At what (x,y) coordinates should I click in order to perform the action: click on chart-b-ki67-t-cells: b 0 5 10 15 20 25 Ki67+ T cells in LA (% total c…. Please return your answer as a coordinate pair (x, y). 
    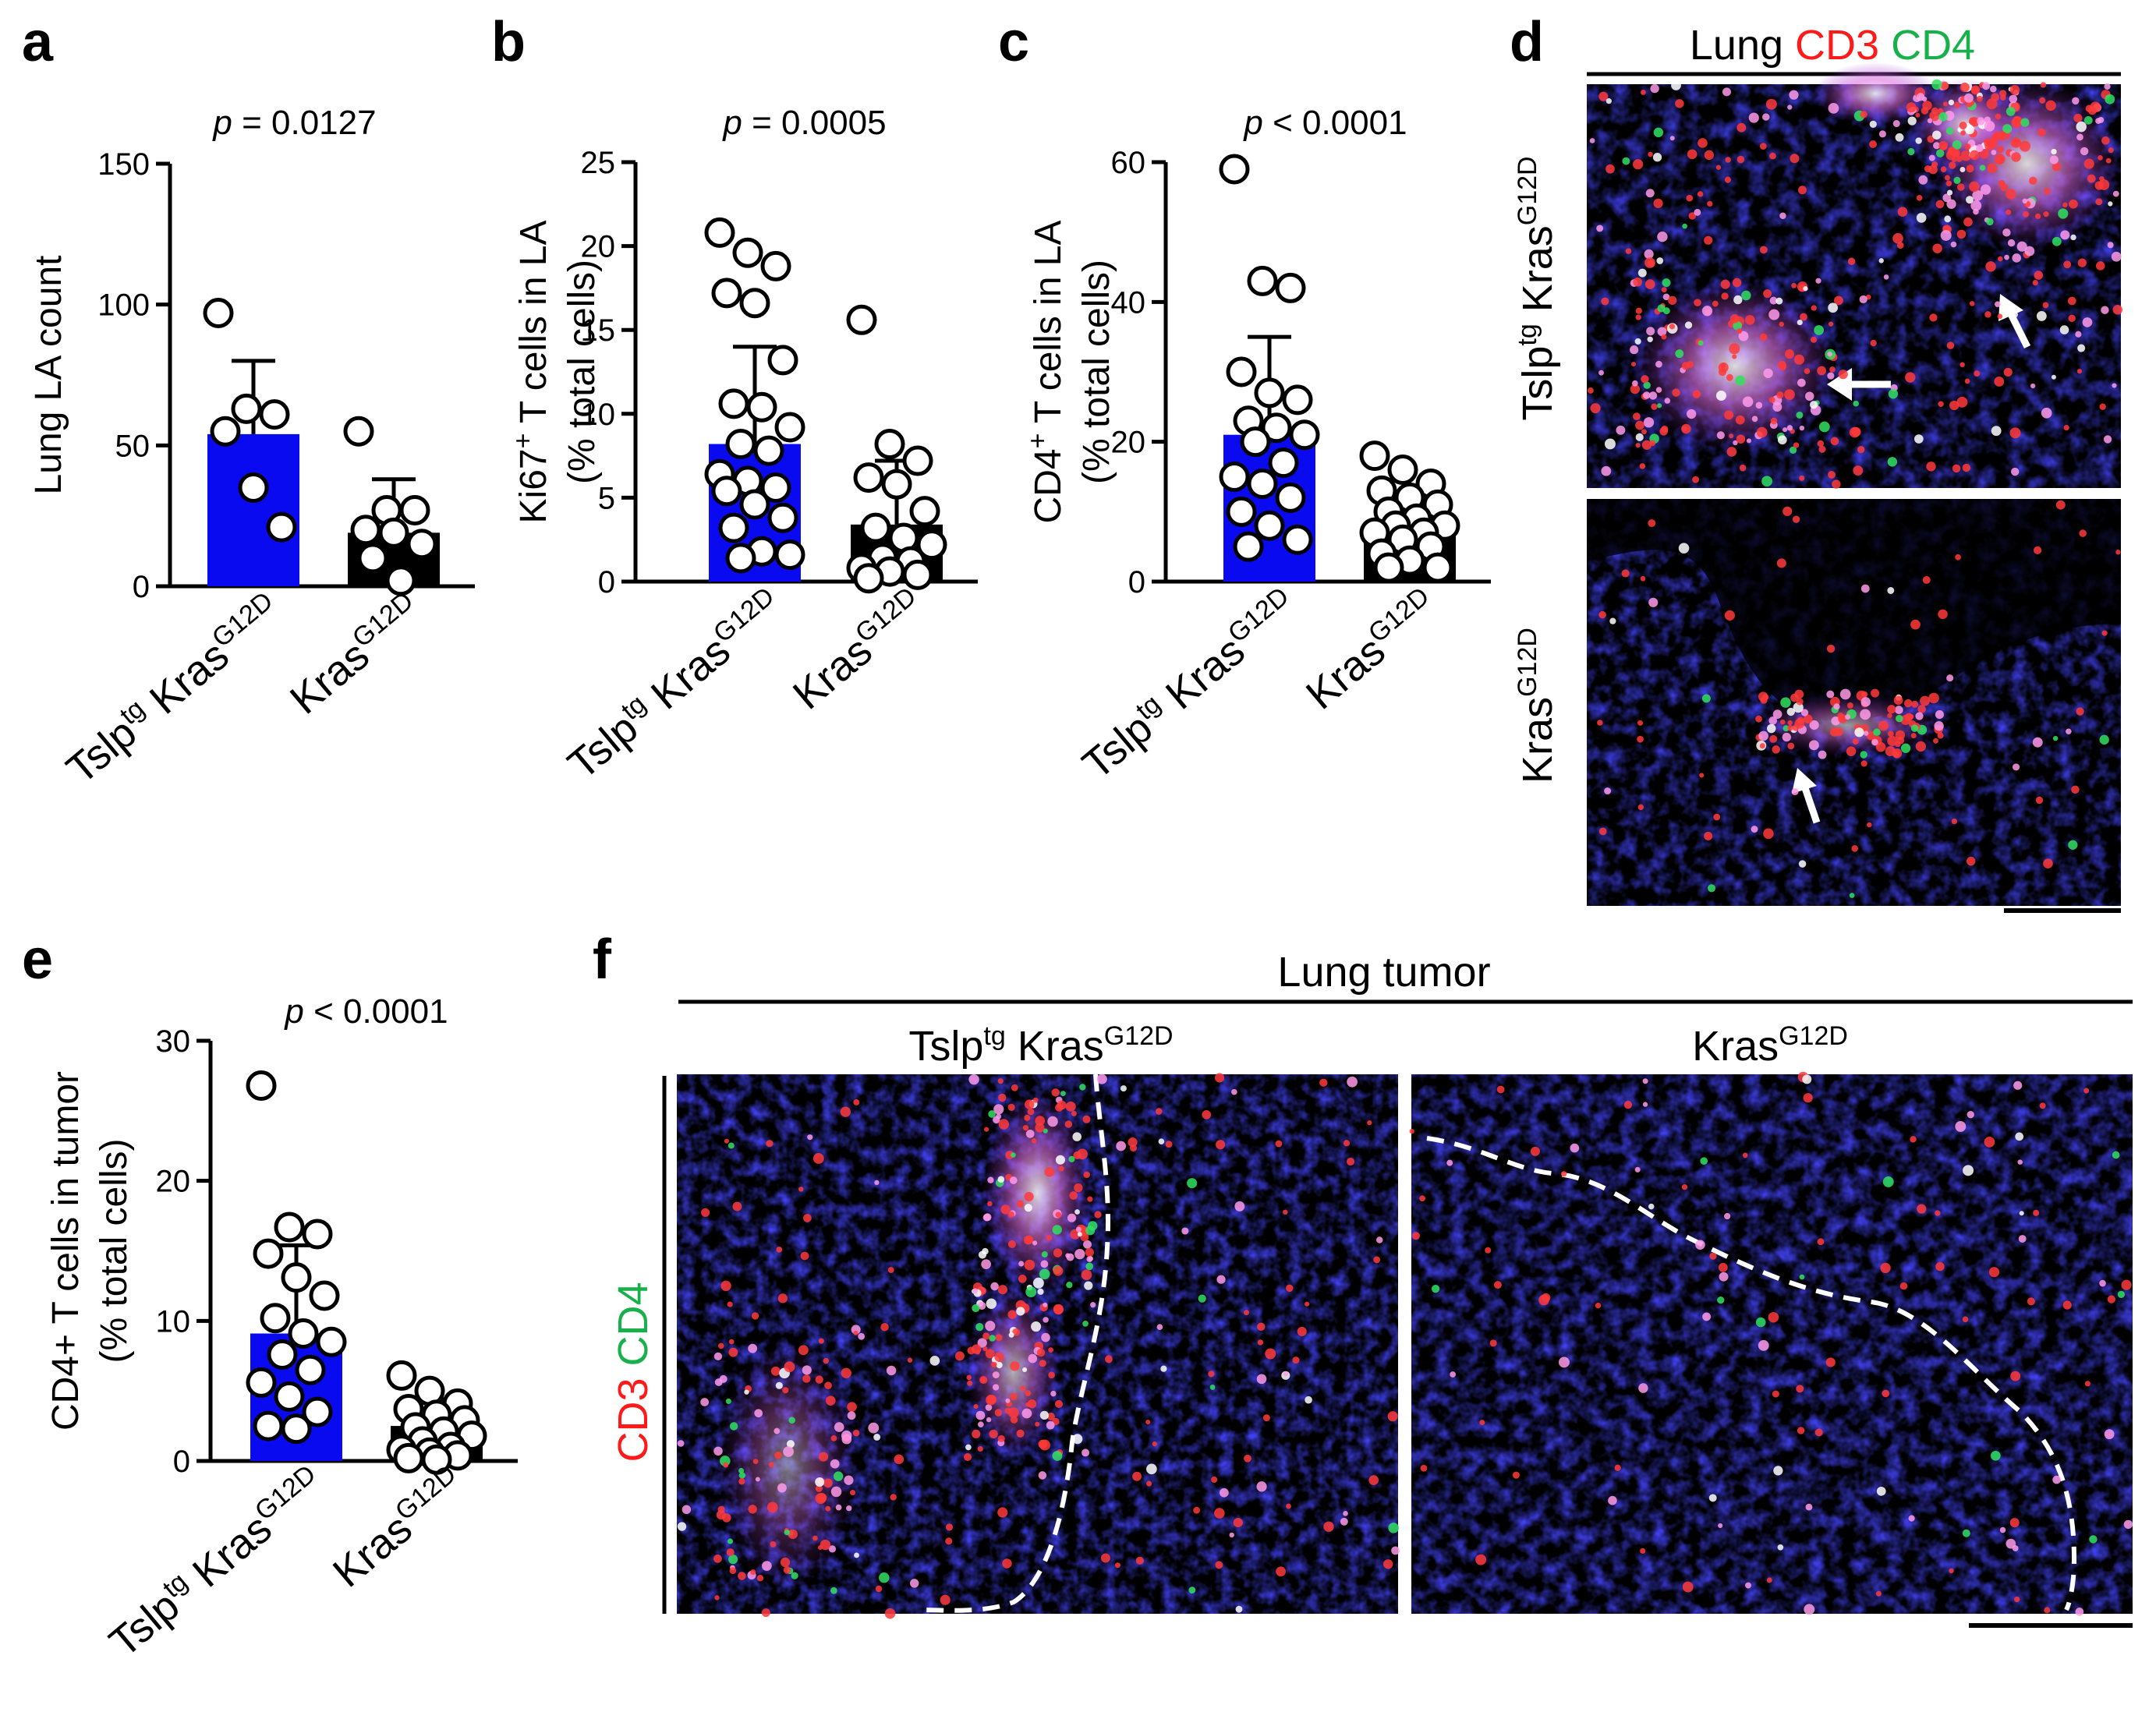
    Looking at the image, I should click on (734, 399).